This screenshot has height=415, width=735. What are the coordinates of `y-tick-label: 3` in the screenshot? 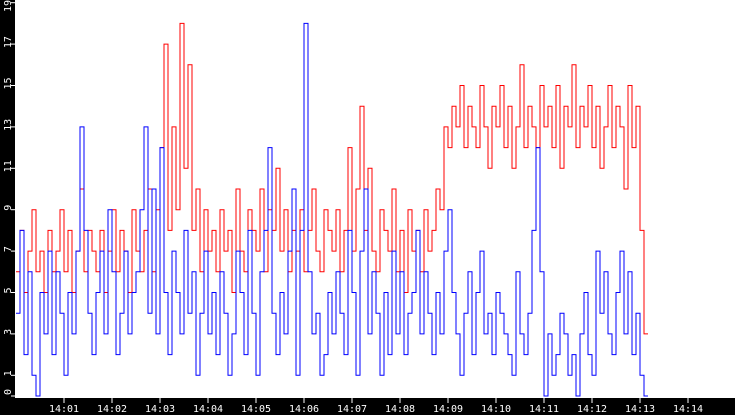 It's located at (8, 332).